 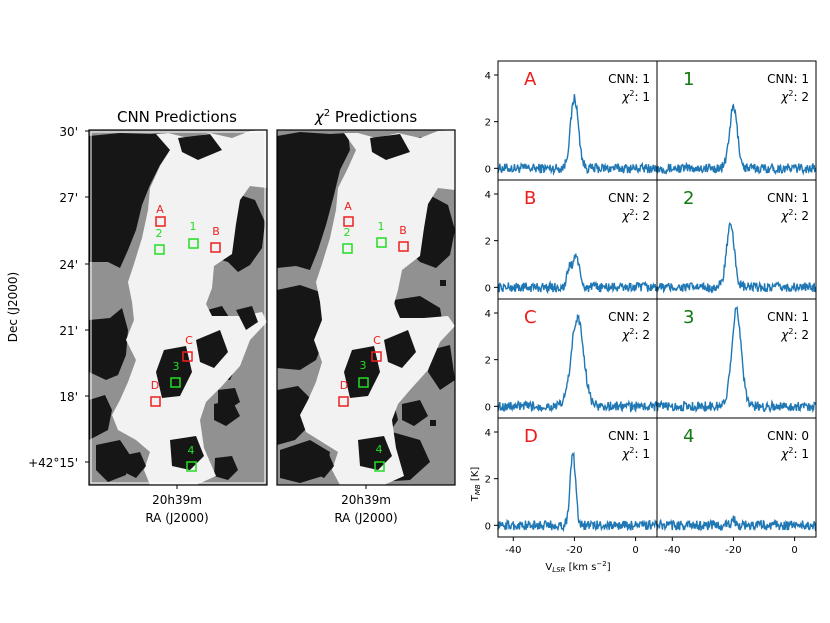 I want to click on chi2-map-xtick-label: 20h39m, so click(x=366, y=500).